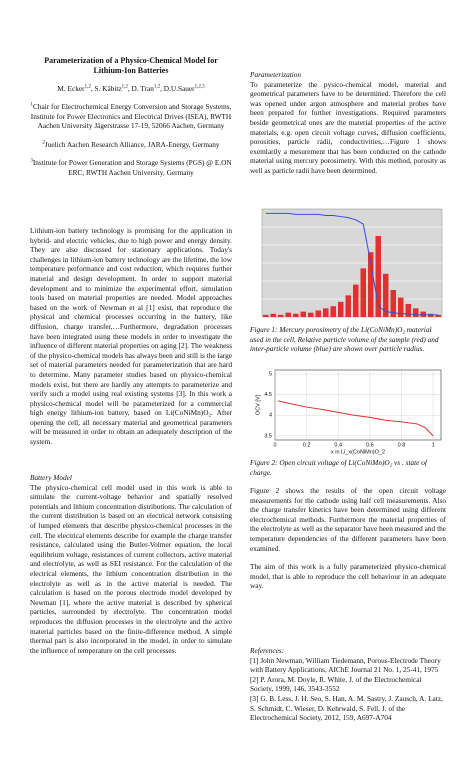  I want to click on affiliation-sup: 2, so click(43, 143).